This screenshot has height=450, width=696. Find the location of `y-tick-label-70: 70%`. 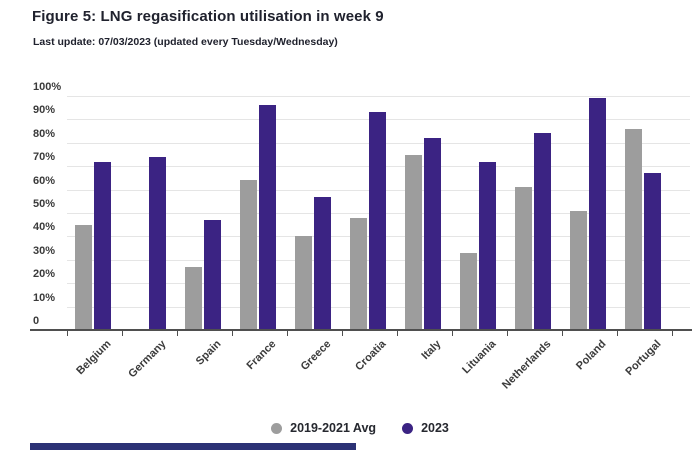

y-tick-label-70: 70% is located at coordinates (44, 157).